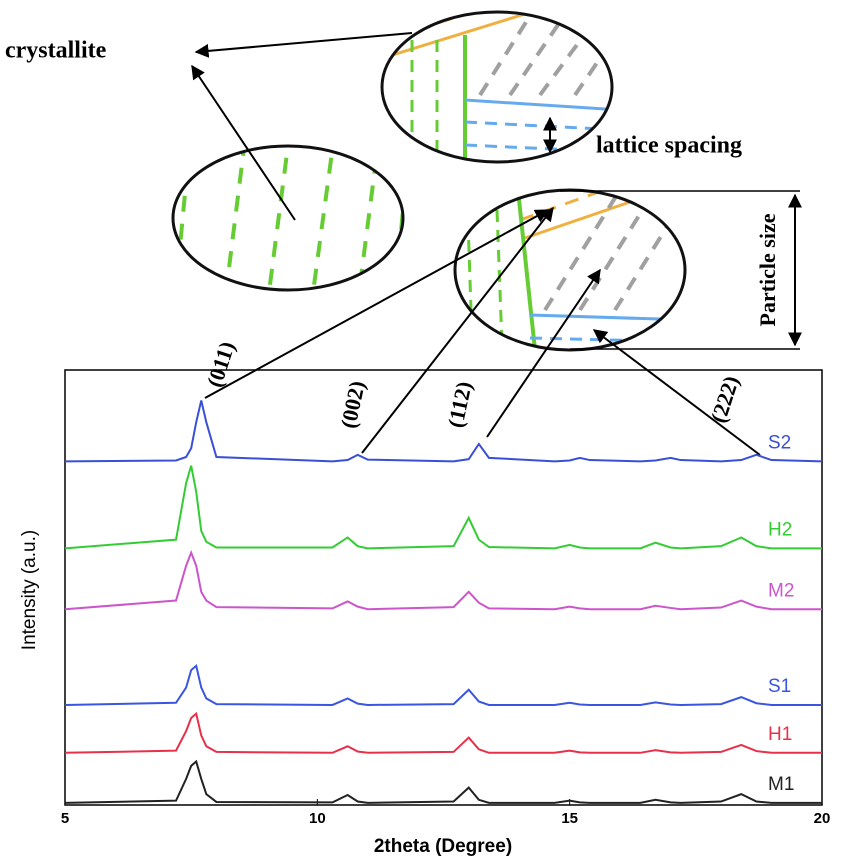 The width and height of the screenshot is (845, 862). I want to click on series-label: H2, so click(780, 529).